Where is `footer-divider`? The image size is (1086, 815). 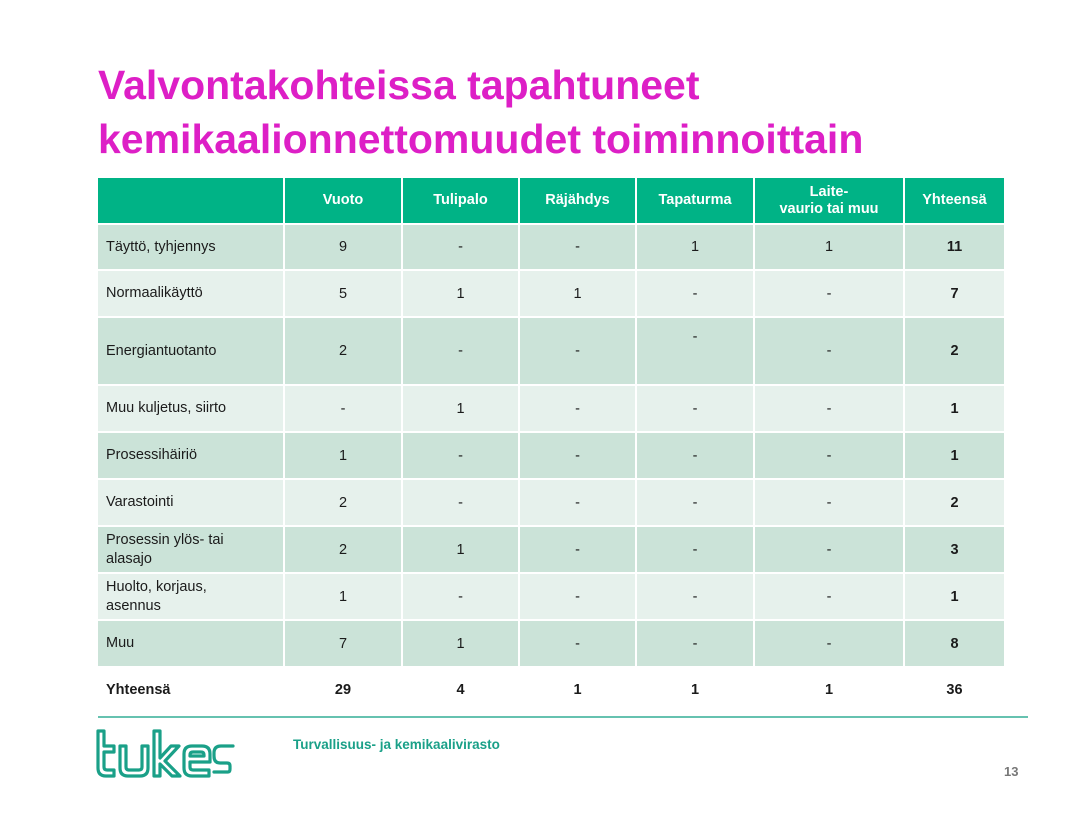
footer-divider is located at coordinates (563, 717).